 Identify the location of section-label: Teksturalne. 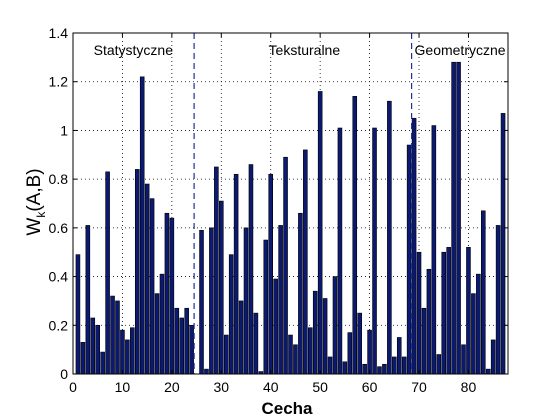
(305, 50).